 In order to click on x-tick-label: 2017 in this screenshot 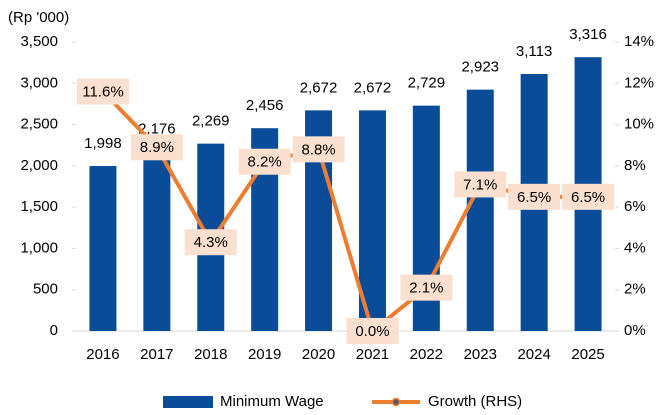, I will do `click(156, 354)`.